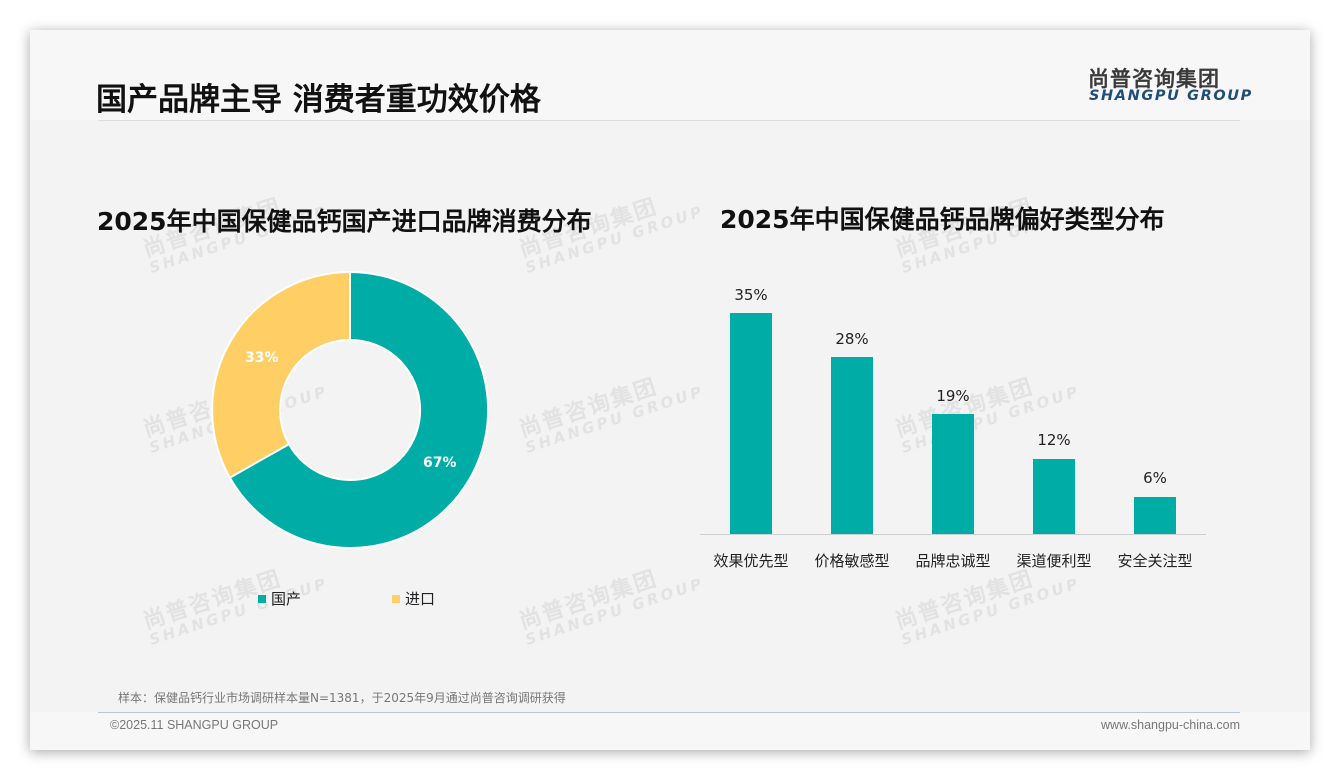 This screenshot has width=1340, height=780. I want to click on header-band, so click(670, 75).